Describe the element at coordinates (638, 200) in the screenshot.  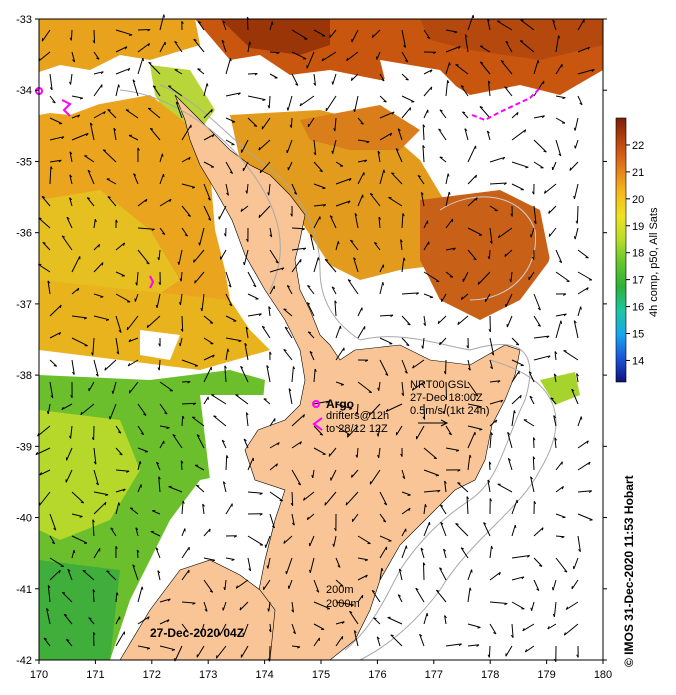
I see `colorbar-tick-label: 20` at that location.